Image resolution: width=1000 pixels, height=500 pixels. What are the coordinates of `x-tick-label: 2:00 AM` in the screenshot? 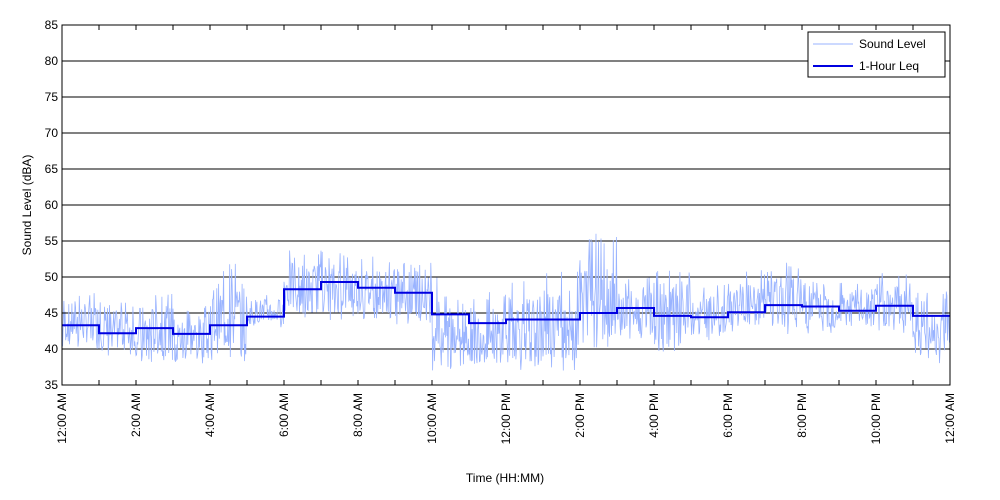 It's located at (136, 415).